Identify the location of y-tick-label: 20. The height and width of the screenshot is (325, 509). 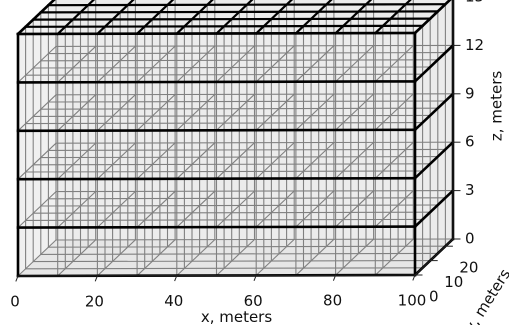
(468, 268).